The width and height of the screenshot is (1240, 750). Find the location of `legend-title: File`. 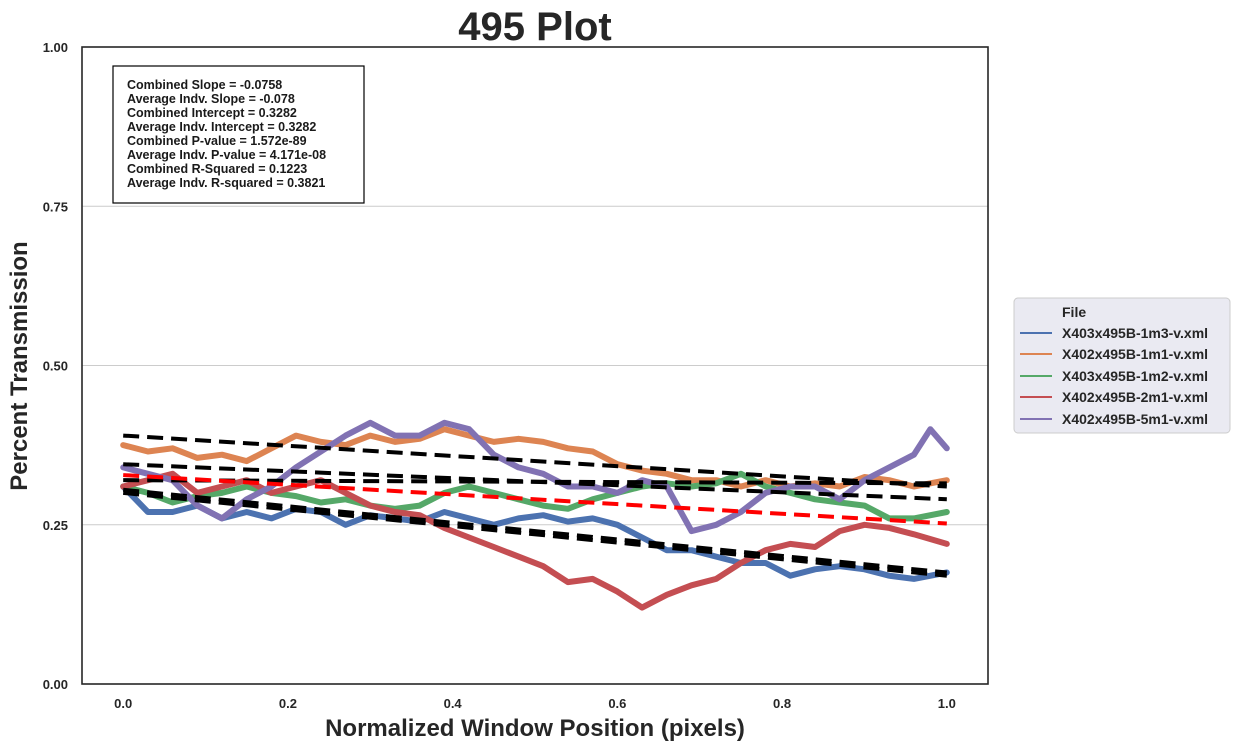

legend-title: File is located at coordinates (1074, 312).